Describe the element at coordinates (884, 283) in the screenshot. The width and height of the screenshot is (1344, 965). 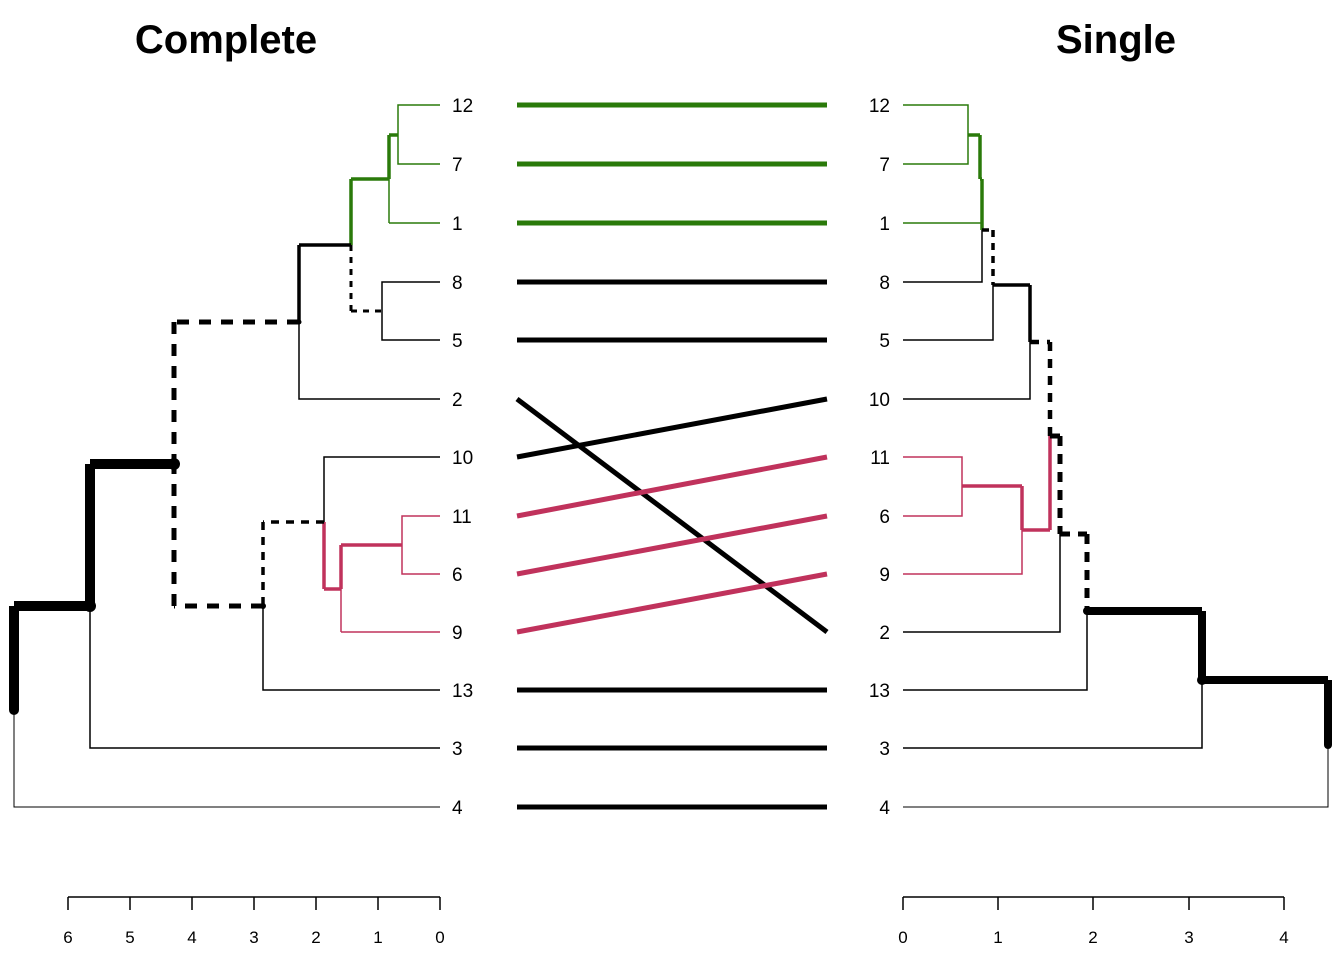
I see `right-leaf-label: 8` at that location.